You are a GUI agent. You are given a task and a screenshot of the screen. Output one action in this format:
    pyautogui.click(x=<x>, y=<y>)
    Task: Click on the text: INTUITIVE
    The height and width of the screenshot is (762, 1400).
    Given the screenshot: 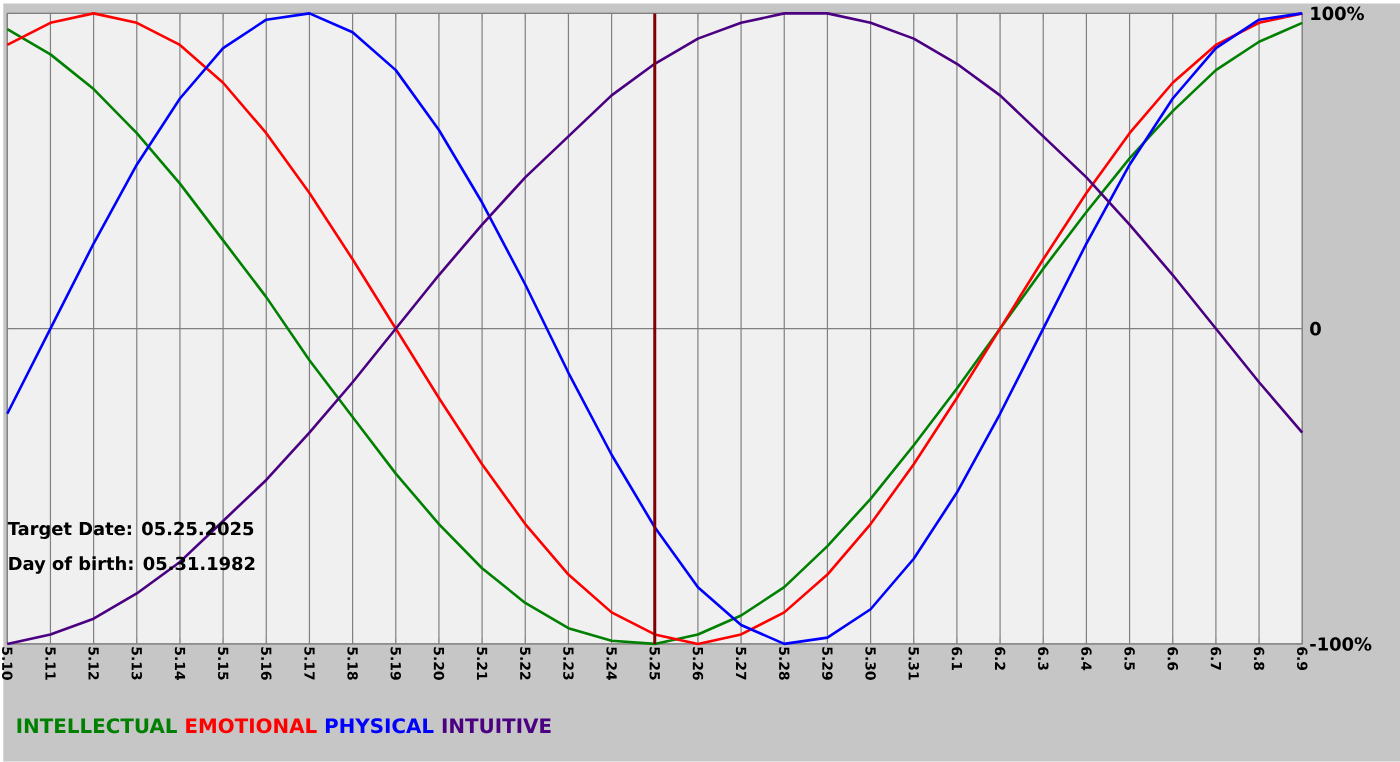 What is the action you would take?
    pyautogui.click(x=496, y=726)
    